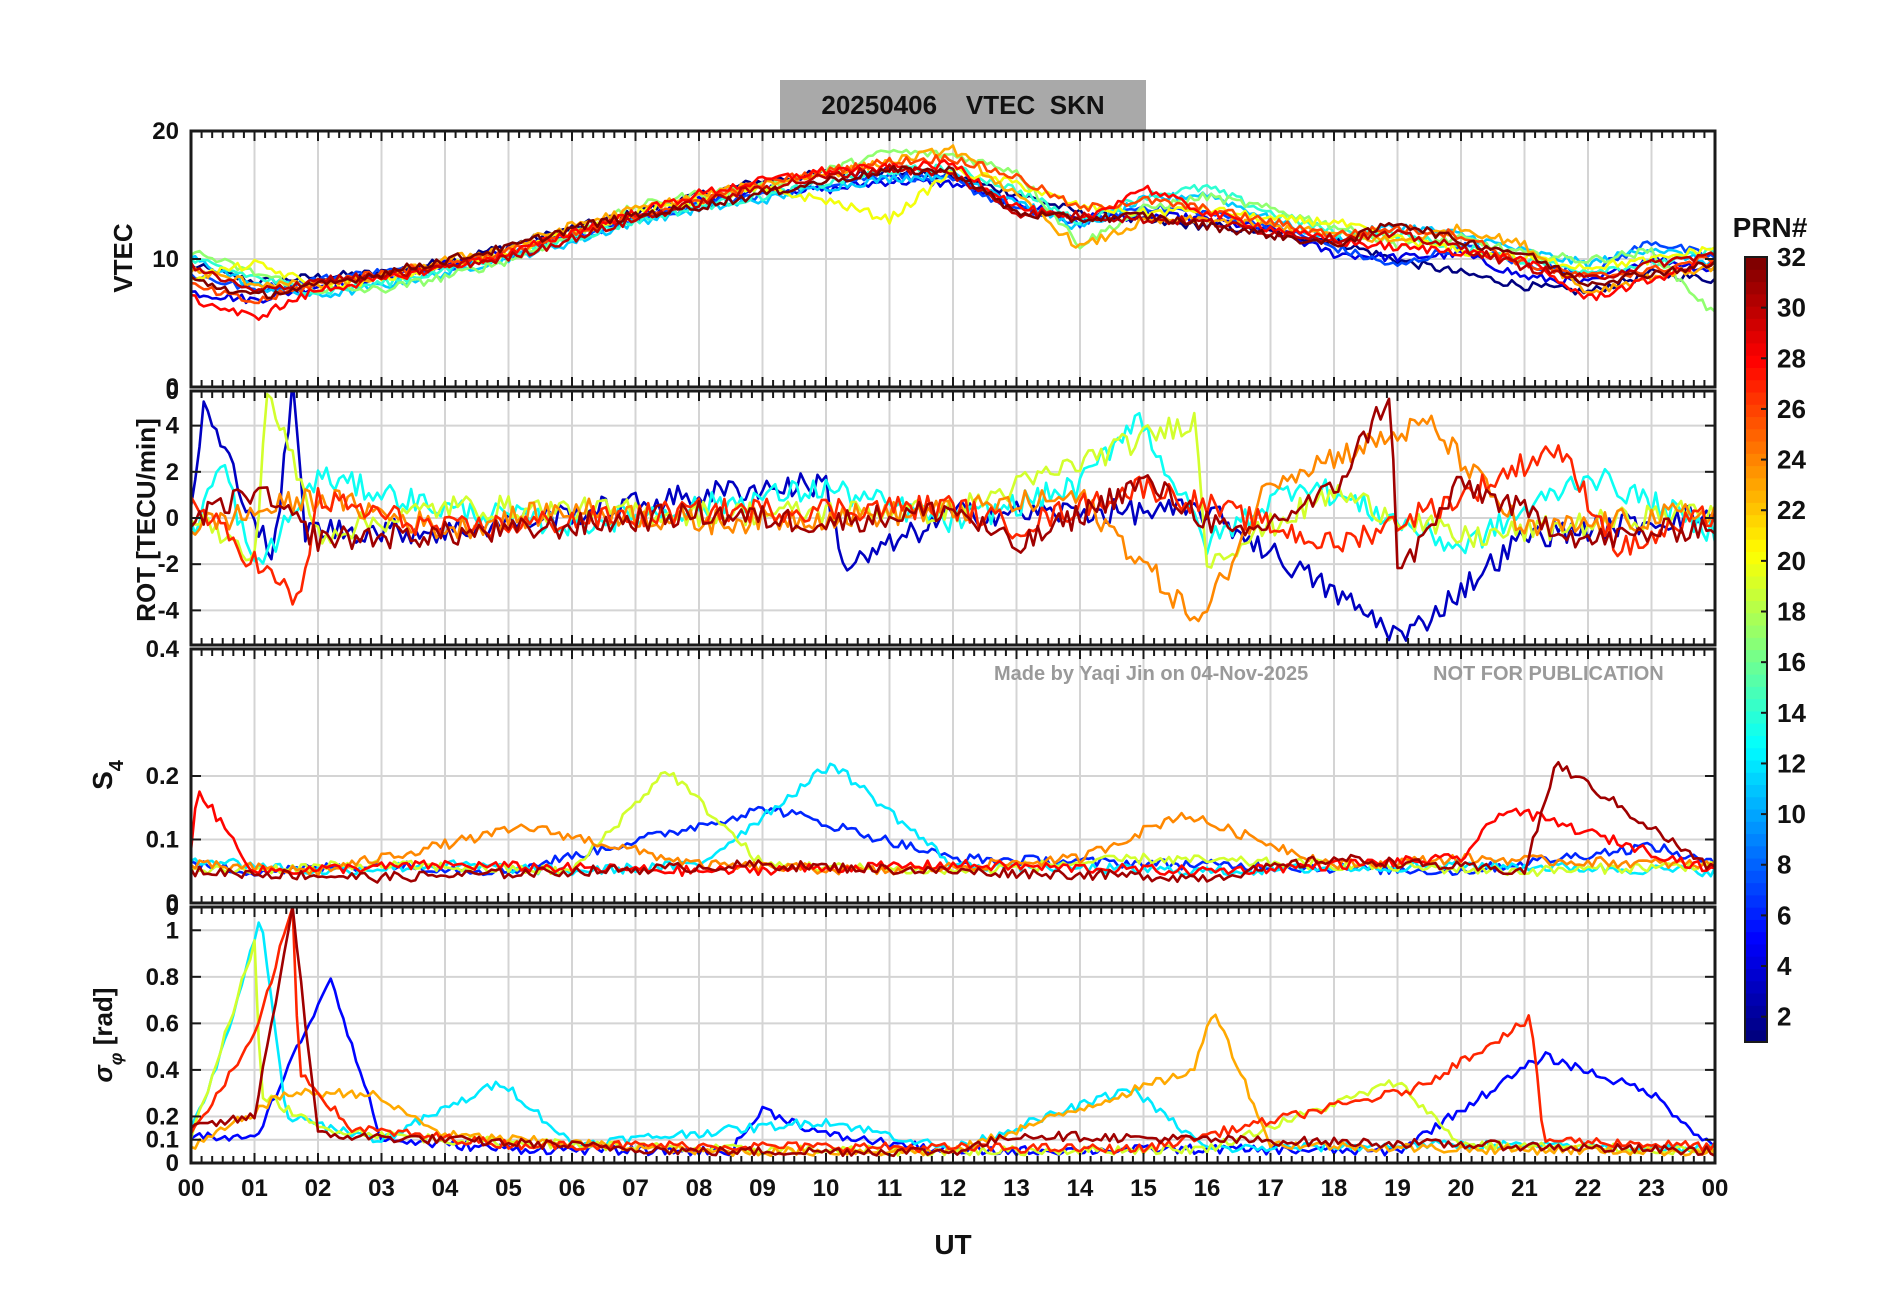  I want to click on colorbar-tick-label: 20, so click(1791, 561).